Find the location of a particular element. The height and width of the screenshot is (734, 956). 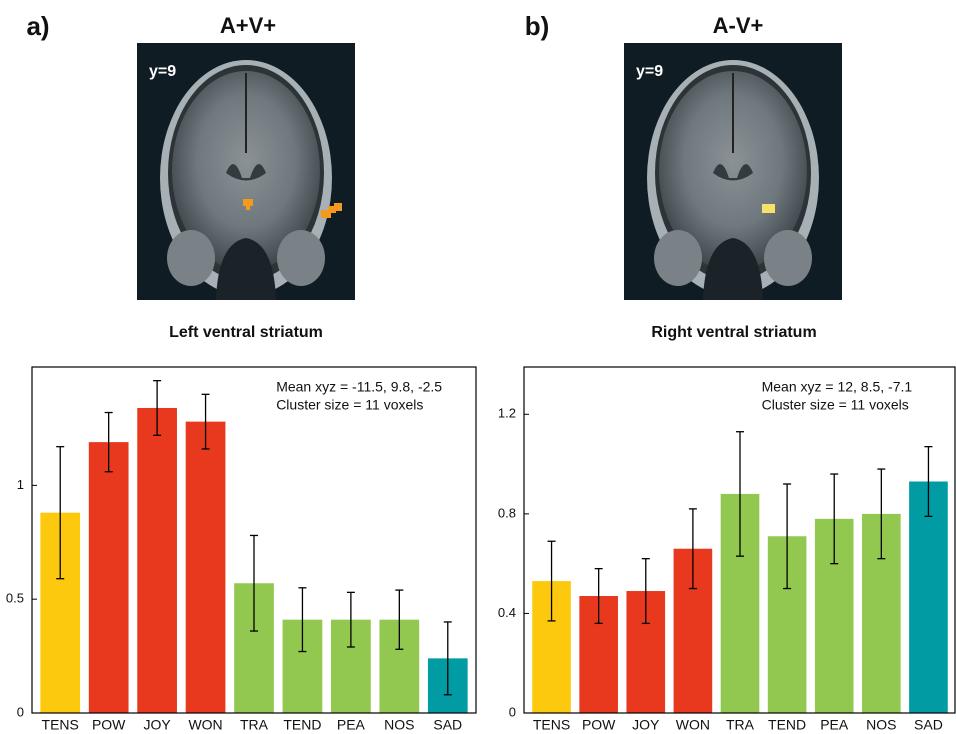

condition-title: A-V+ is located at coordinates (738, 25).